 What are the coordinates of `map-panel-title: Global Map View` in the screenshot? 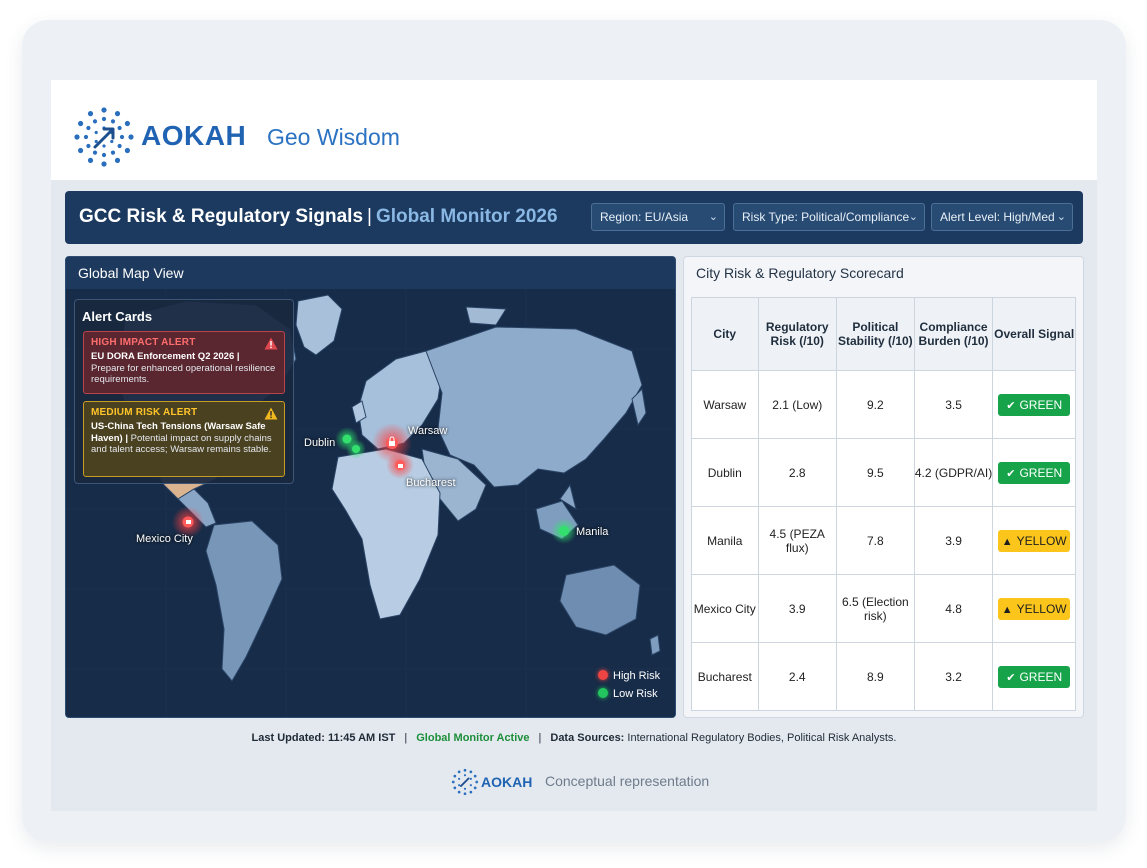 It's located at (131, 273).